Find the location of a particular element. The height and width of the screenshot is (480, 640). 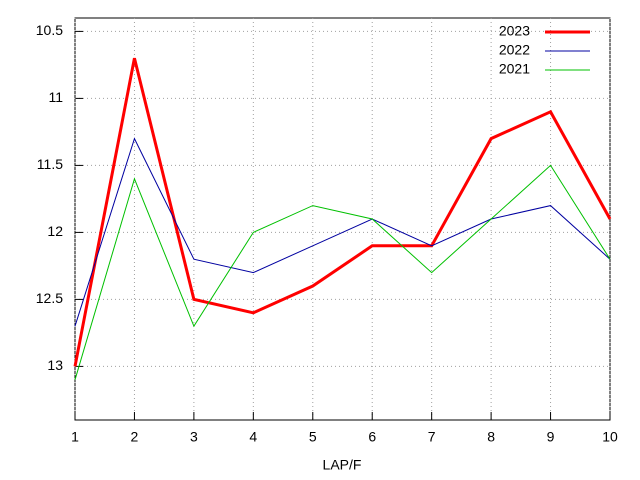

legend-label: 2022 is located at coordinates (514, 50).